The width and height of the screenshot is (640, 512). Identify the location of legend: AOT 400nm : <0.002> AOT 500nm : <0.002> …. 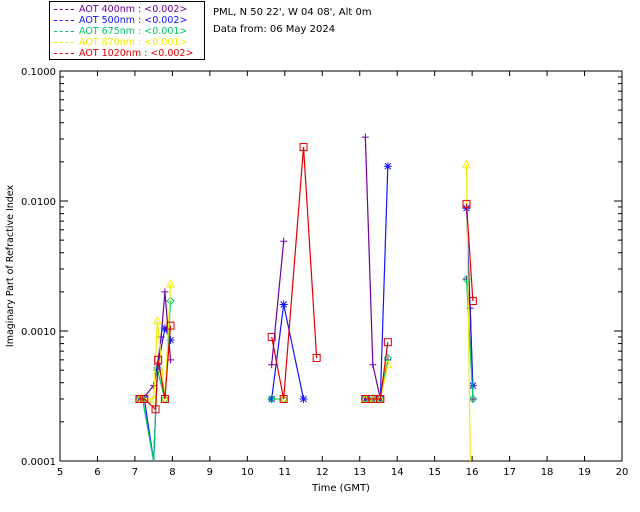
(127, 30).